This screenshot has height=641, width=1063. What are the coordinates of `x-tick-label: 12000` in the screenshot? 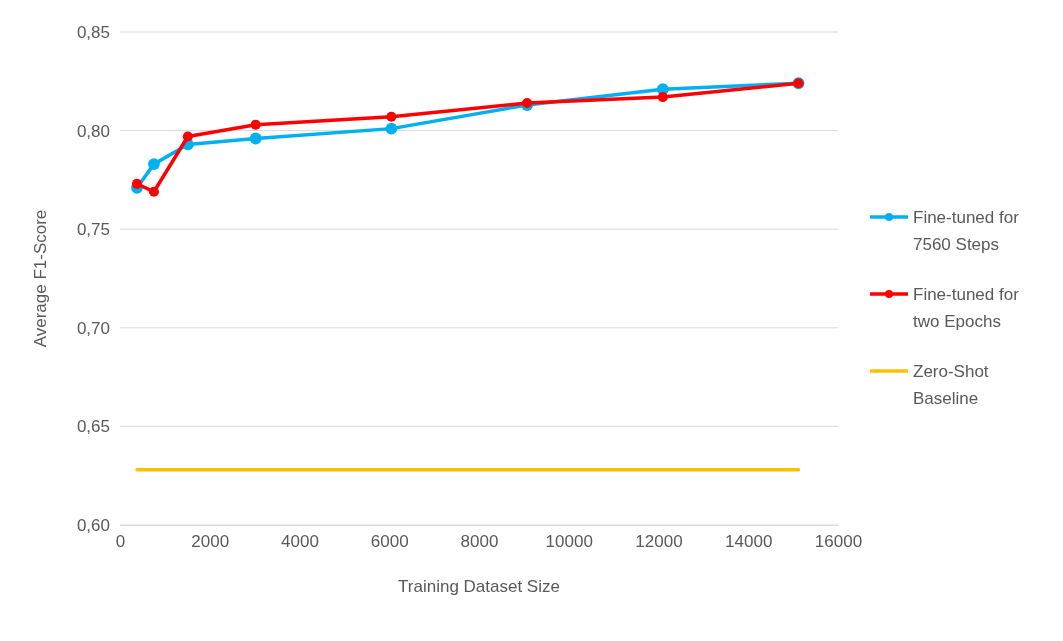 It's located at (659, 542).